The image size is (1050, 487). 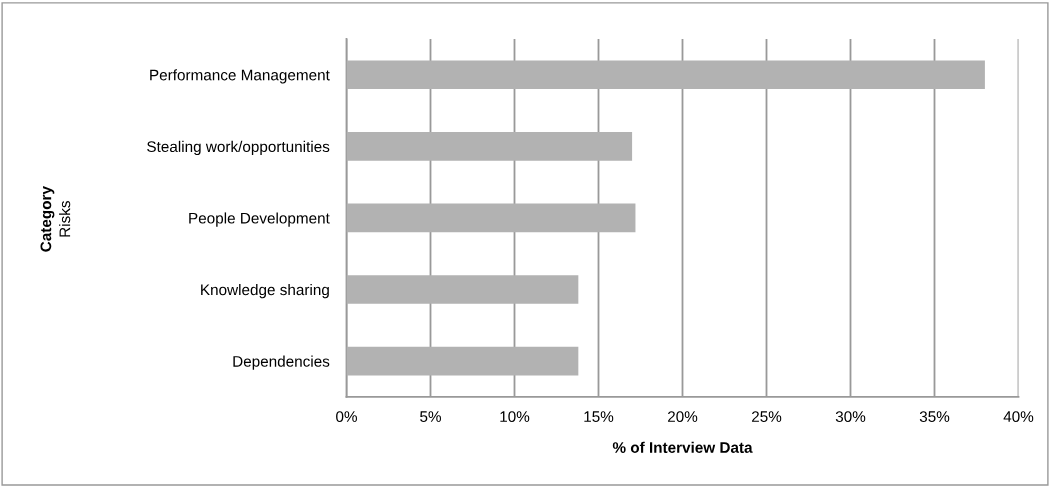 What do you see at coordinates (1018, 417) in the screenshot?
I see `x-tick-label: 40%` at bounding box center [1018, 417].